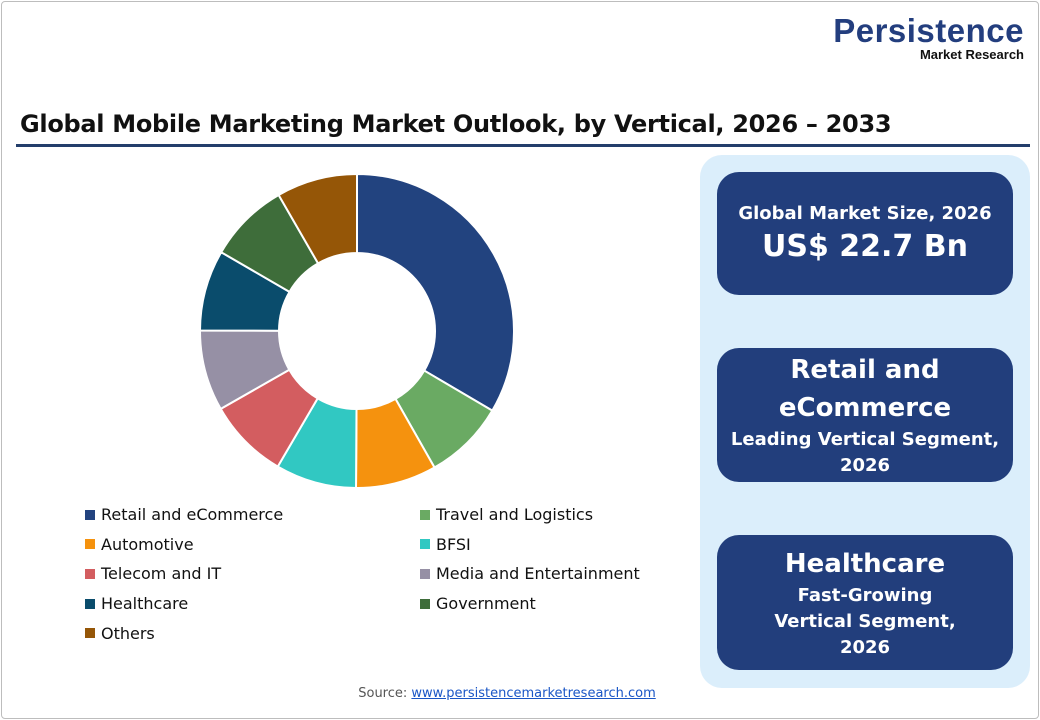  Describe the element at coordinates (317, 218) in the screenshot. I see `donut-slice-others` at that location.